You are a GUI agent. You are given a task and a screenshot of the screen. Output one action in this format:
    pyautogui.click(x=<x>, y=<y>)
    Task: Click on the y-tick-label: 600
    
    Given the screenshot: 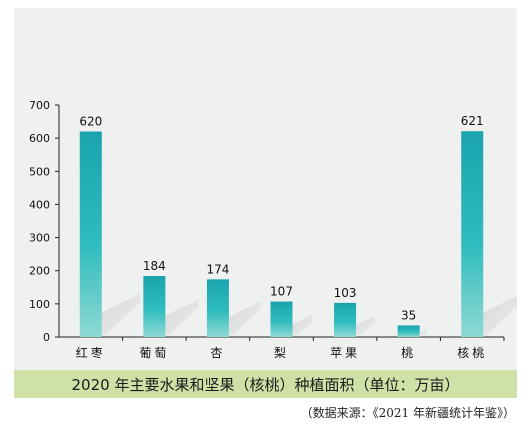 What is the action you would take?
    pyautogui.click(x=39, y=138)
    